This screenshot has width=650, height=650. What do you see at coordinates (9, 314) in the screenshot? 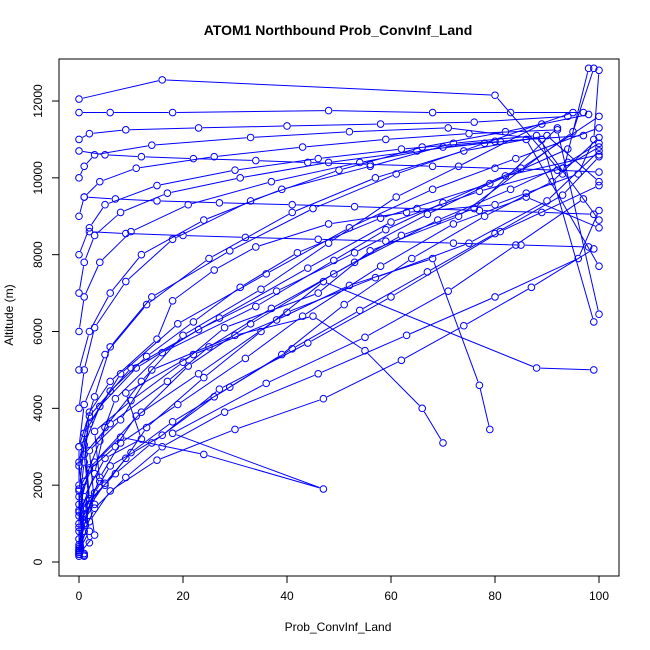
I see `y-axis-label: Altitude (m)` at bounding box center [9, 314].